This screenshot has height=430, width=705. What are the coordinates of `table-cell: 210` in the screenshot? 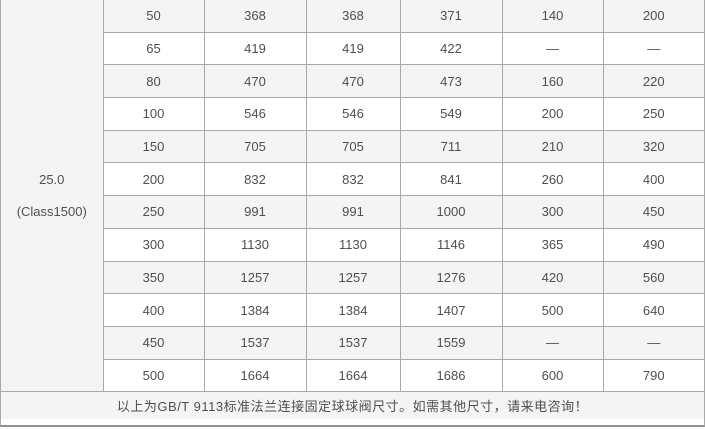 It's located at (552, 146).